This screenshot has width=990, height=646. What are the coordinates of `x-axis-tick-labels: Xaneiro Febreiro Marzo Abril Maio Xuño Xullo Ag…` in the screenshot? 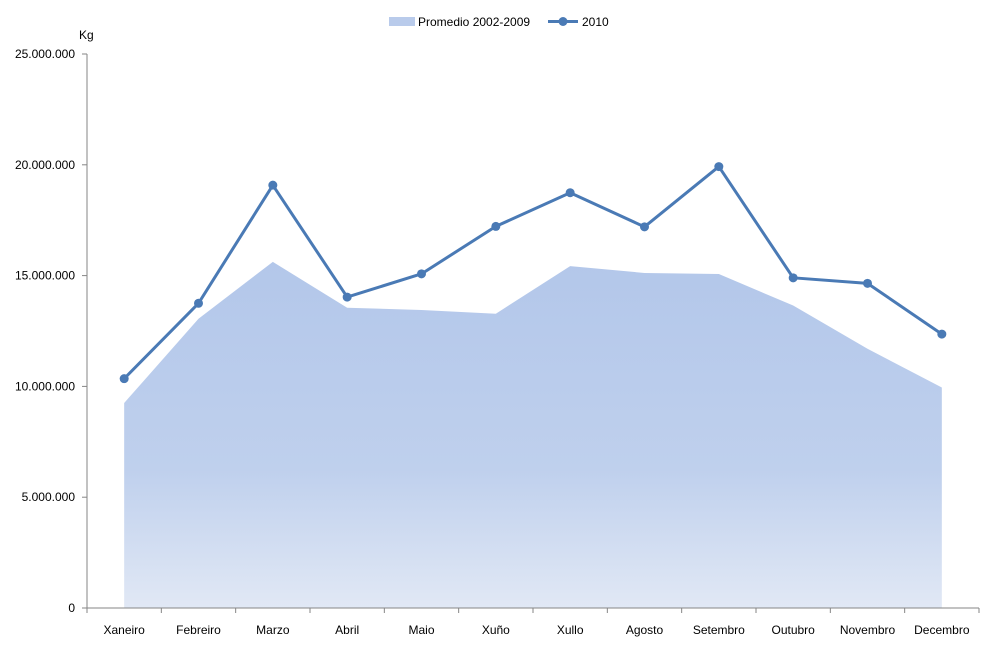 It's located at (536, 630).